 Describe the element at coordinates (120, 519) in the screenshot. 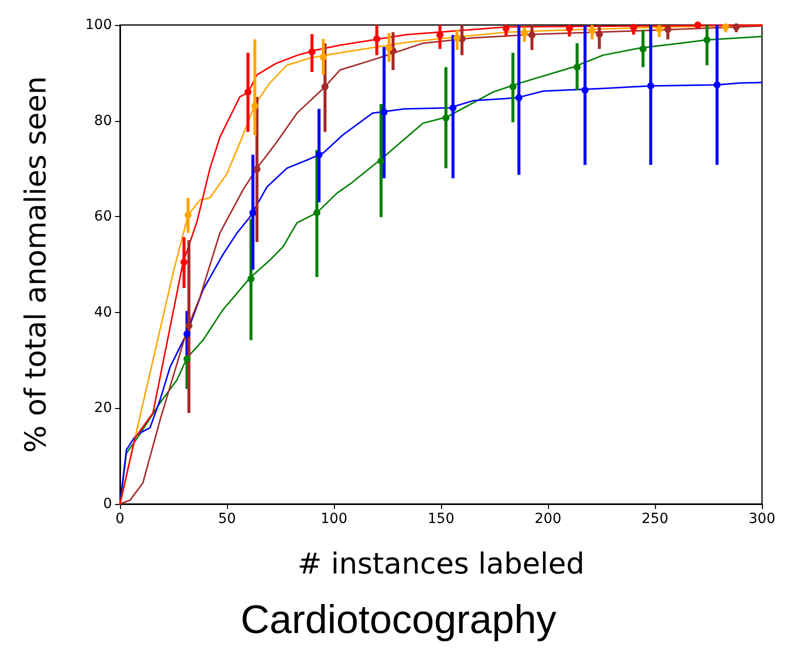

I see `x-tick-label: 0` at that location.